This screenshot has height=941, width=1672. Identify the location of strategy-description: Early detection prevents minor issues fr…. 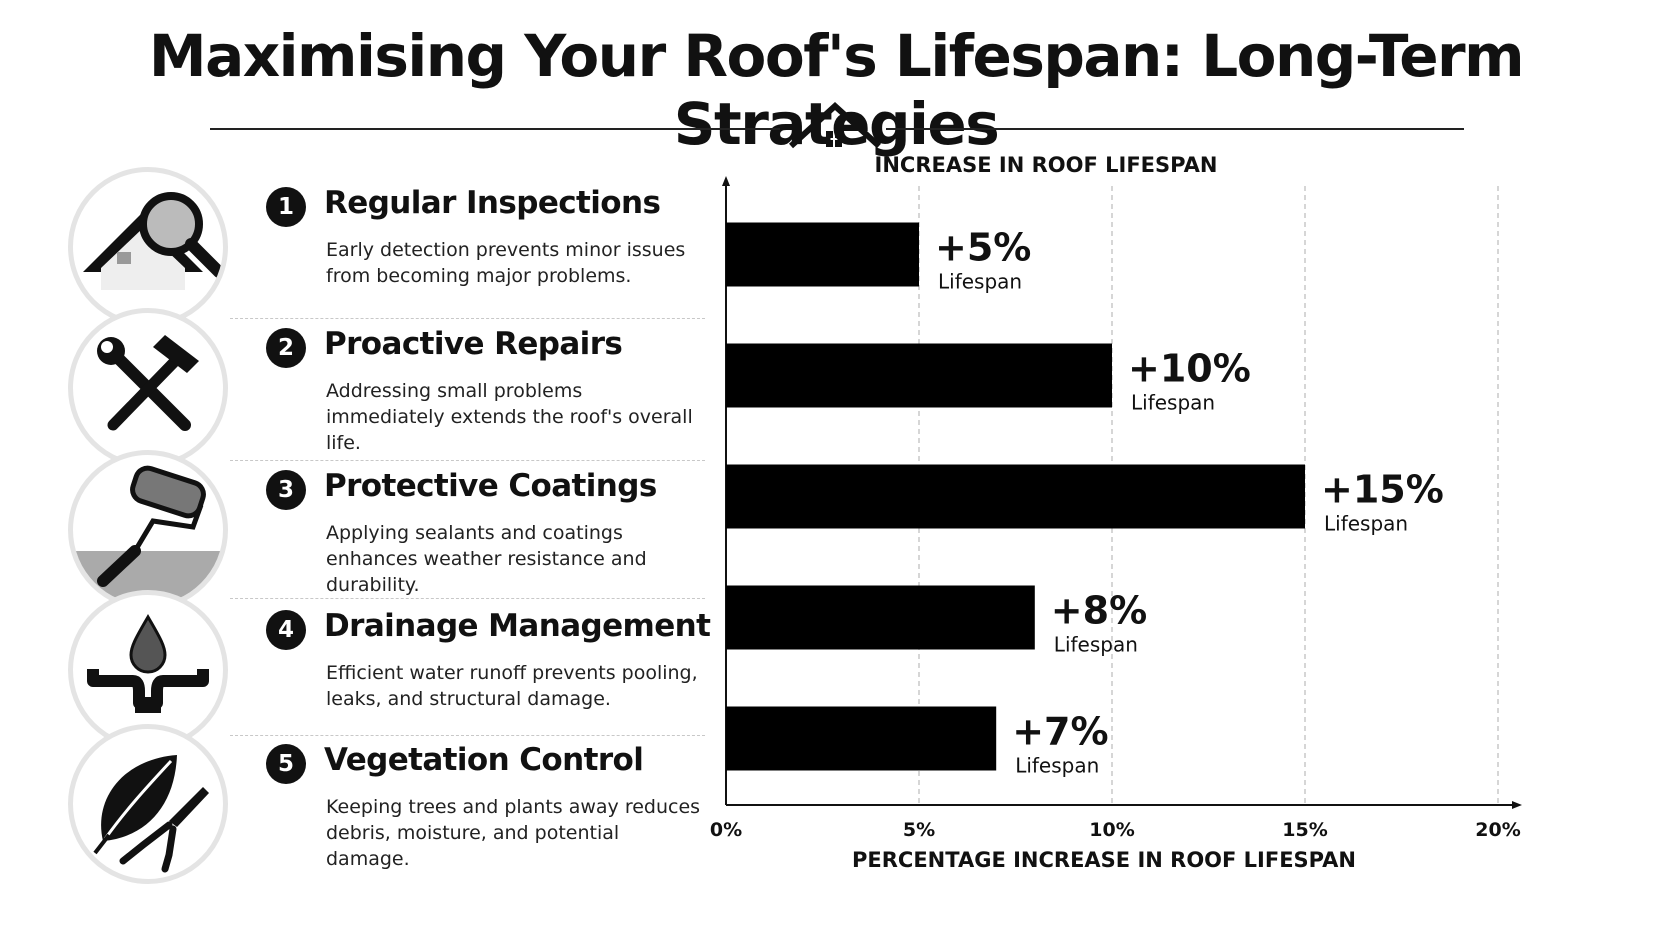
(506, 263).